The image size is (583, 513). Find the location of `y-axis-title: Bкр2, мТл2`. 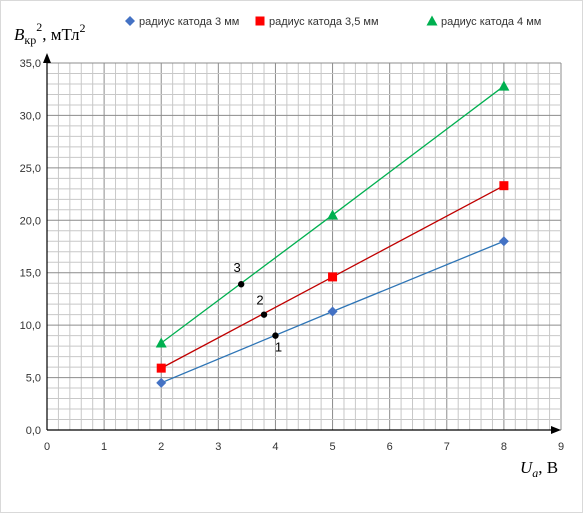

y-axis-title: Bкр2, мТл2 is located at coordinates (50, 33).